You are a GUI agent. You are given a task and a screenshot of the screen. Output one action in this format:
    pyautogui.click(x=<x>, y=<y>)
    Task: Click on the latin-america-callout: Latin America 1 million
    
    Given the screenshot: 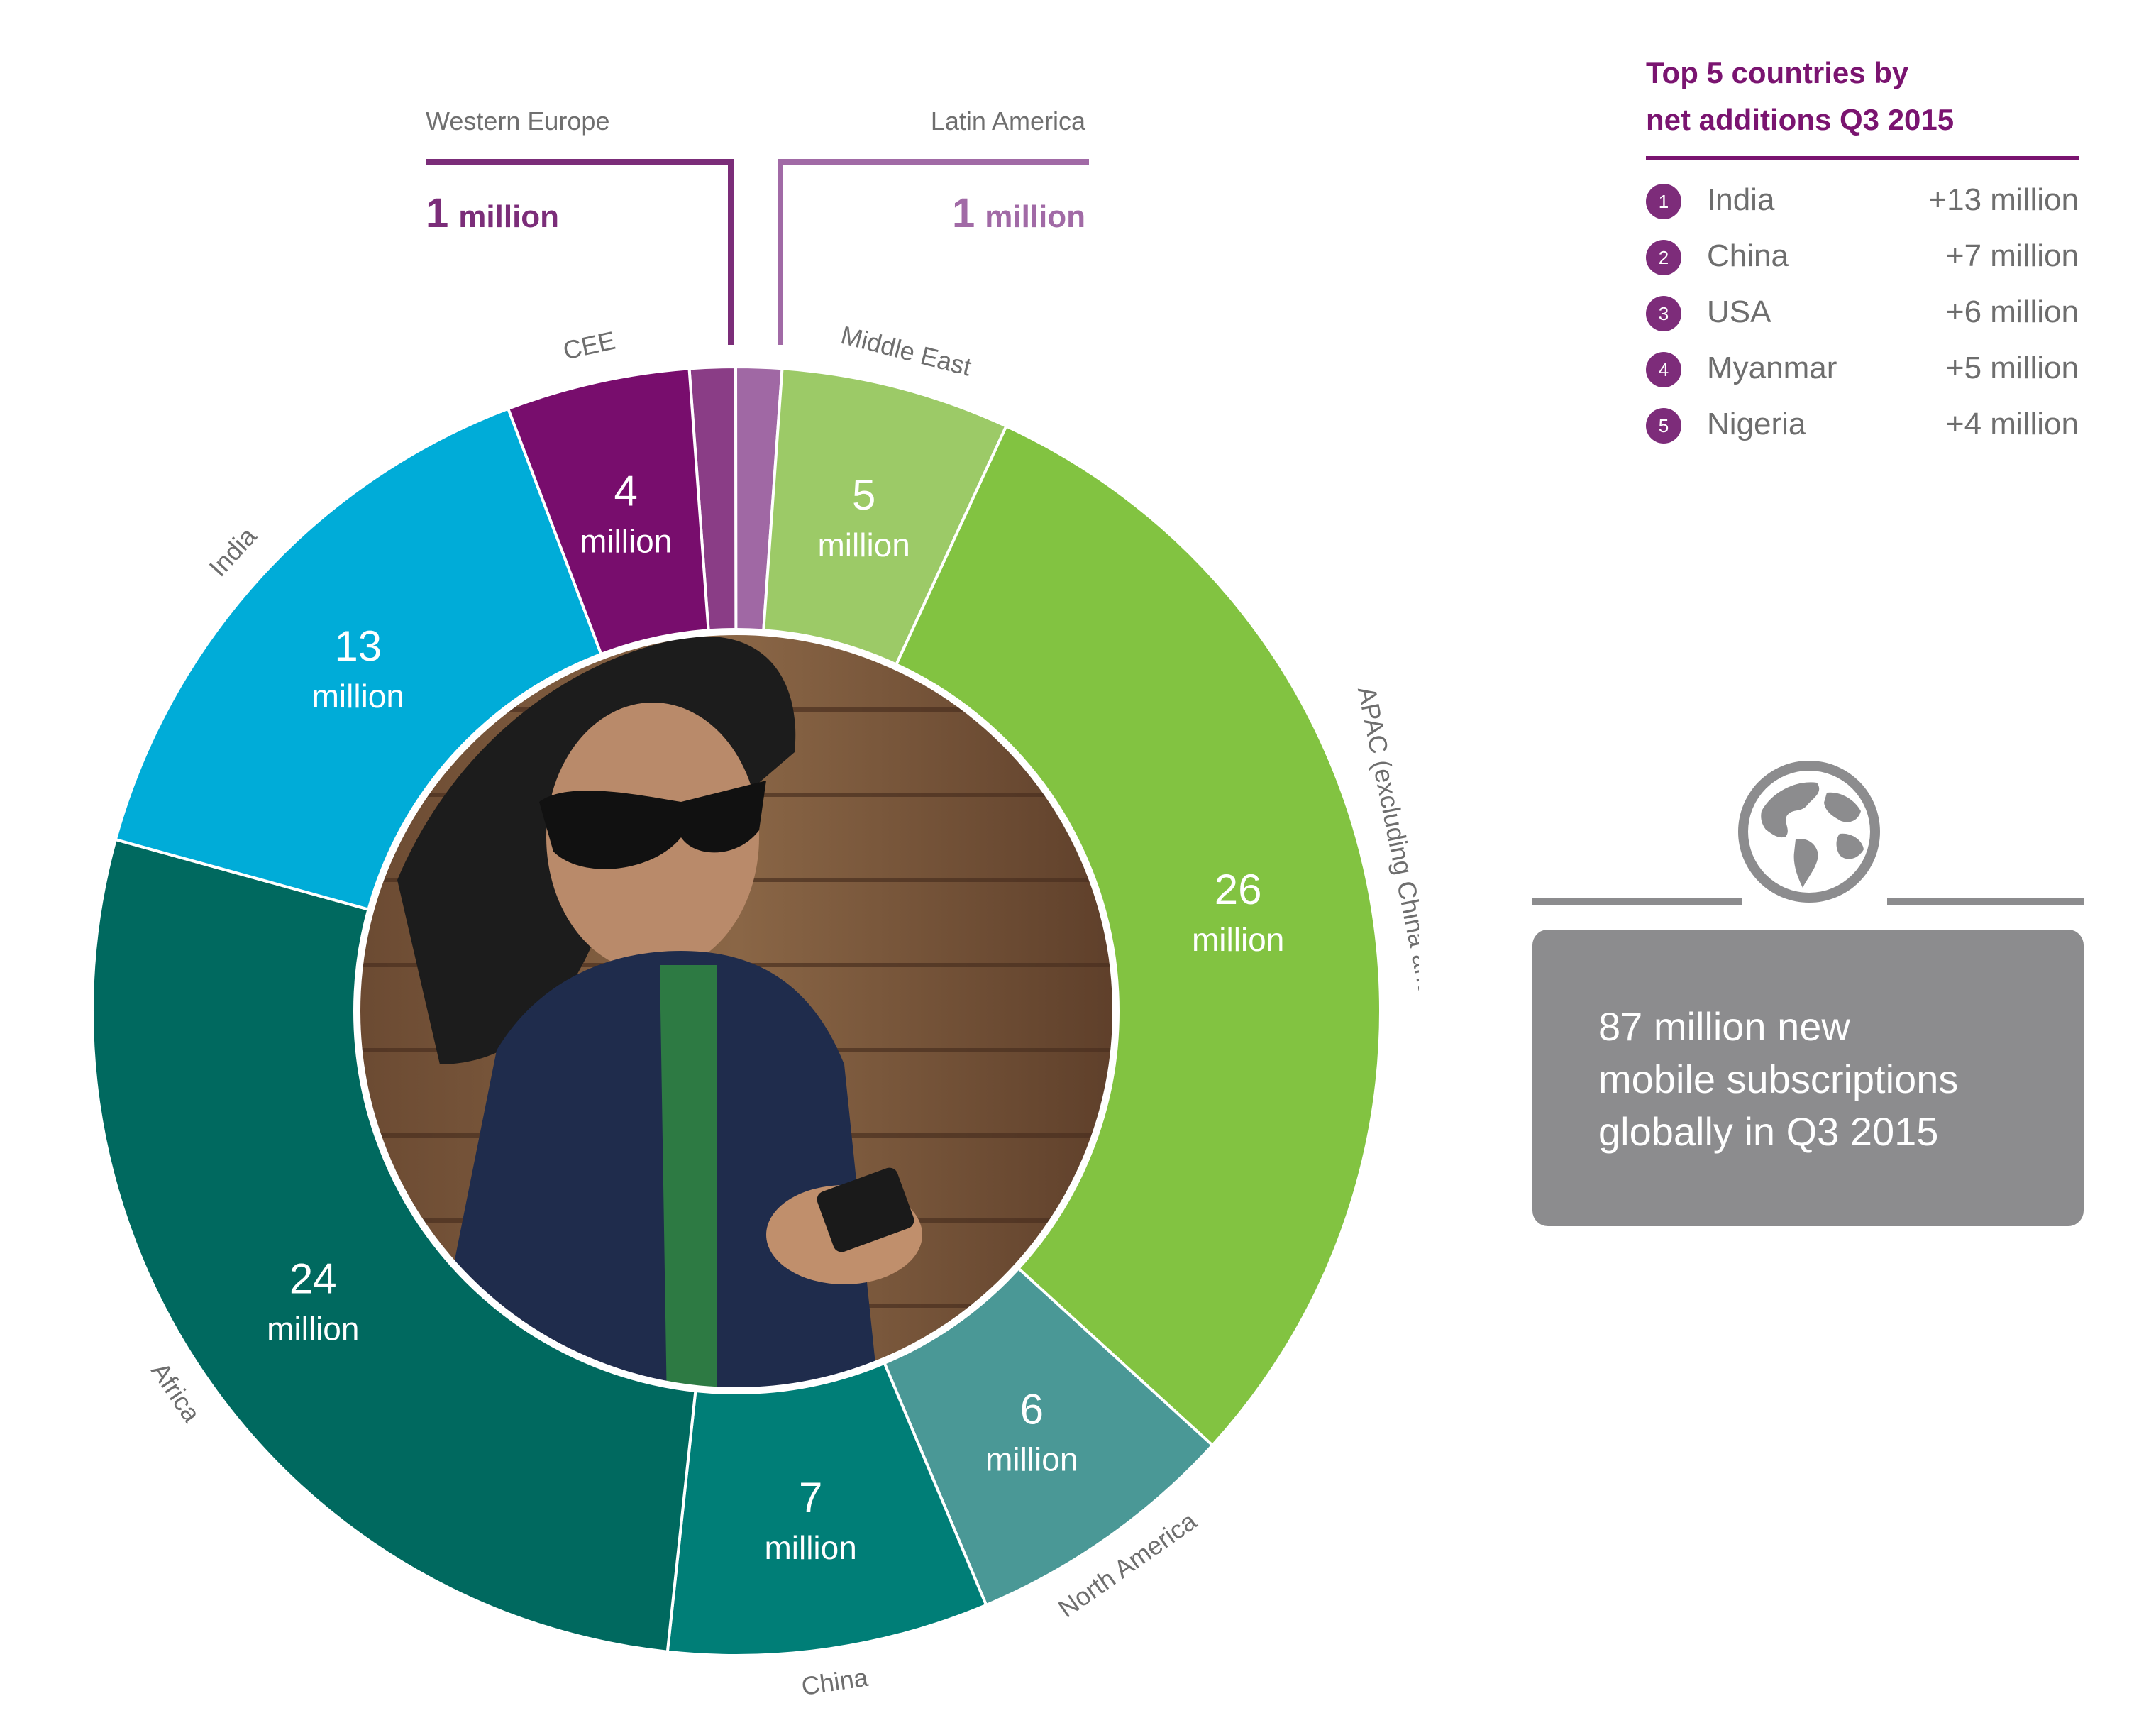 What is the action you would take?
    pyautogui.click(x=922, y=170)
    